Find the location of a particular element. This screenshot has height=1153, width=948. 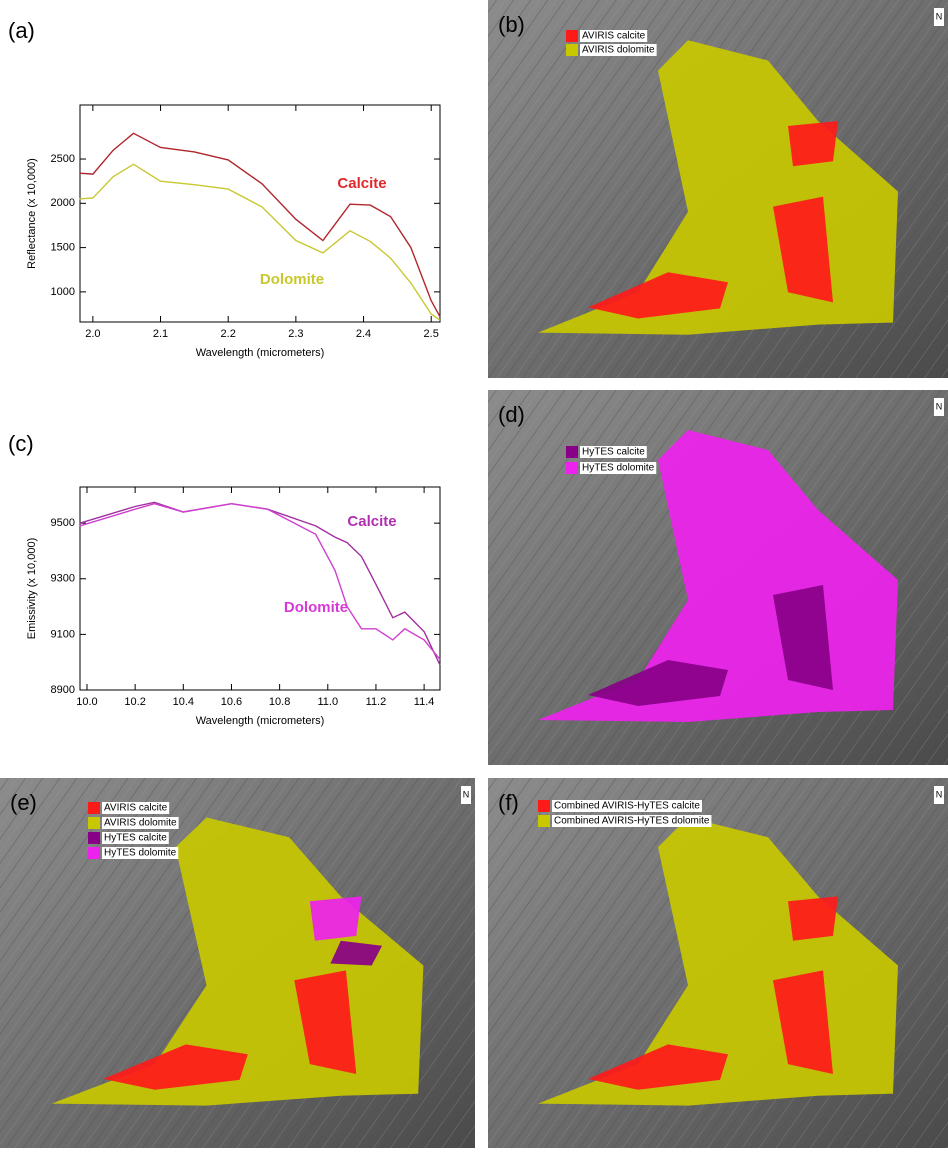

x-tick-label: 11.0 is located at coordinates (327, 702).